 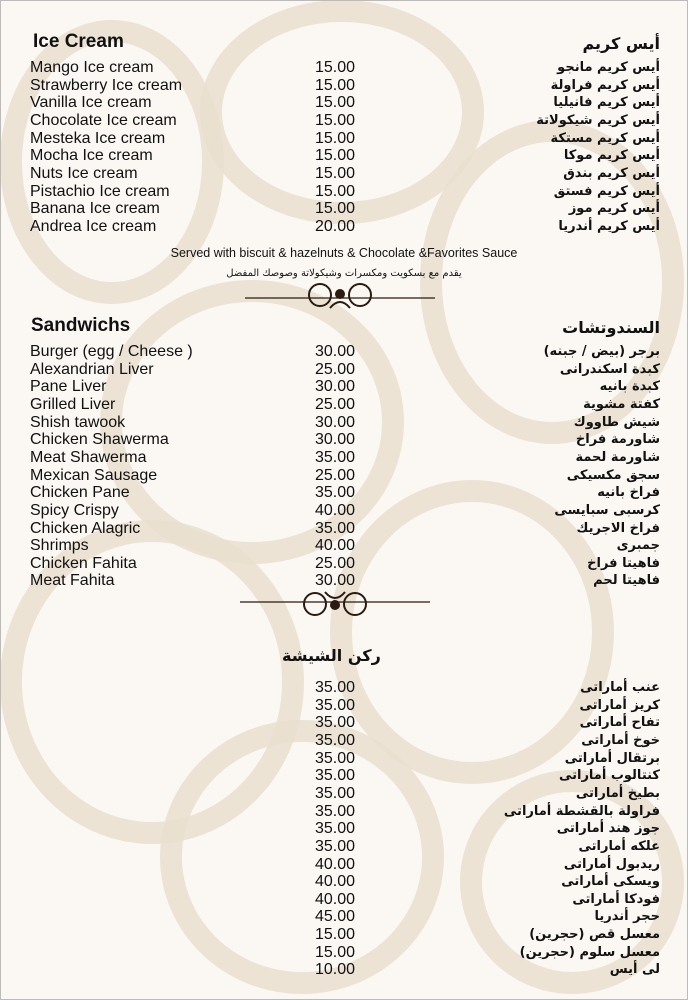 I want to click on menu-item: 10.00 لى أيس, so click(x=344, y=970).